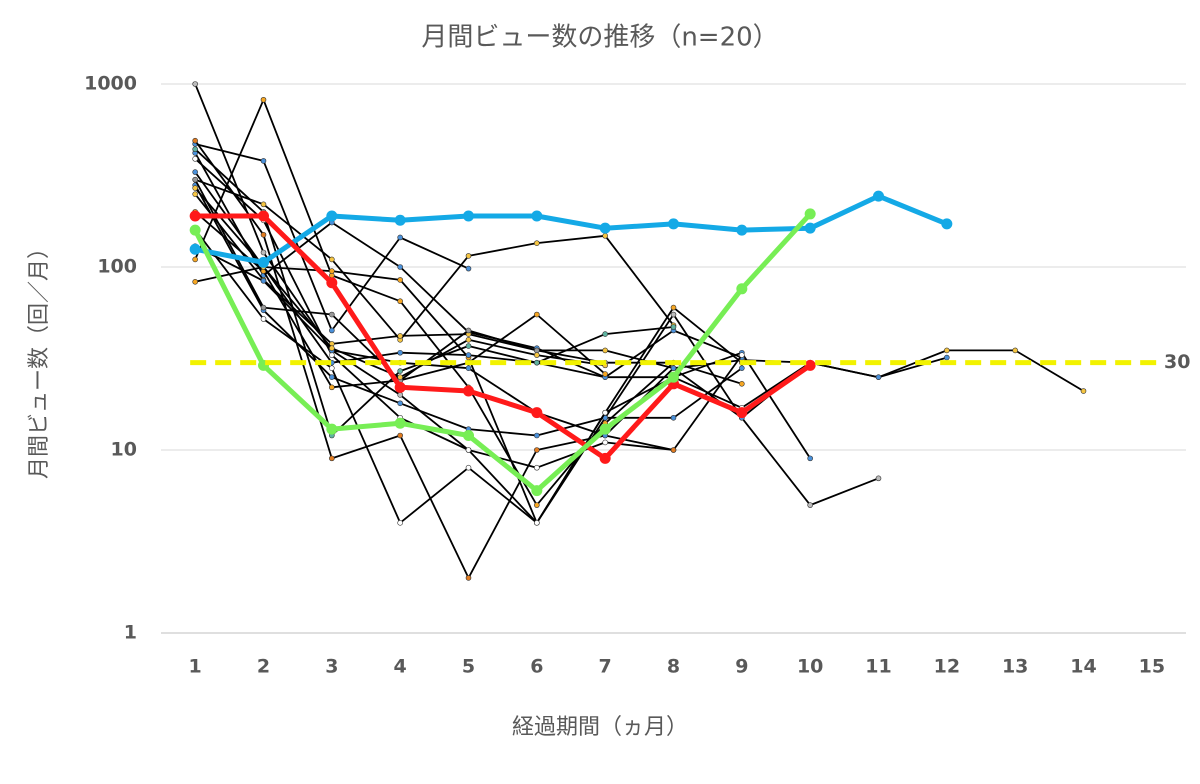 Image resolution: width=1200 pixels, height=784 pixels. I want to click on x-tick-label: 1, so click(195, 667).